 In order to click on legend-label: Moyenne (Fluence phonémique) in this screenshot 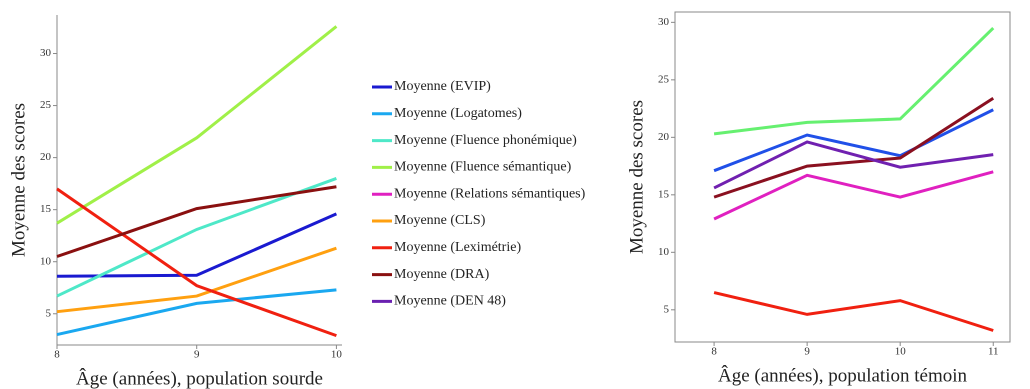, I will do `click(485, 140)`.